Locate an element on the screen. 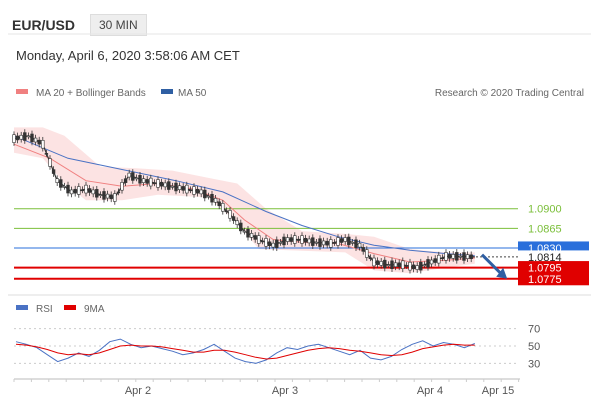 The image size is (599, 413). ma20-legend-swatch is located at coordinates (22, 91).